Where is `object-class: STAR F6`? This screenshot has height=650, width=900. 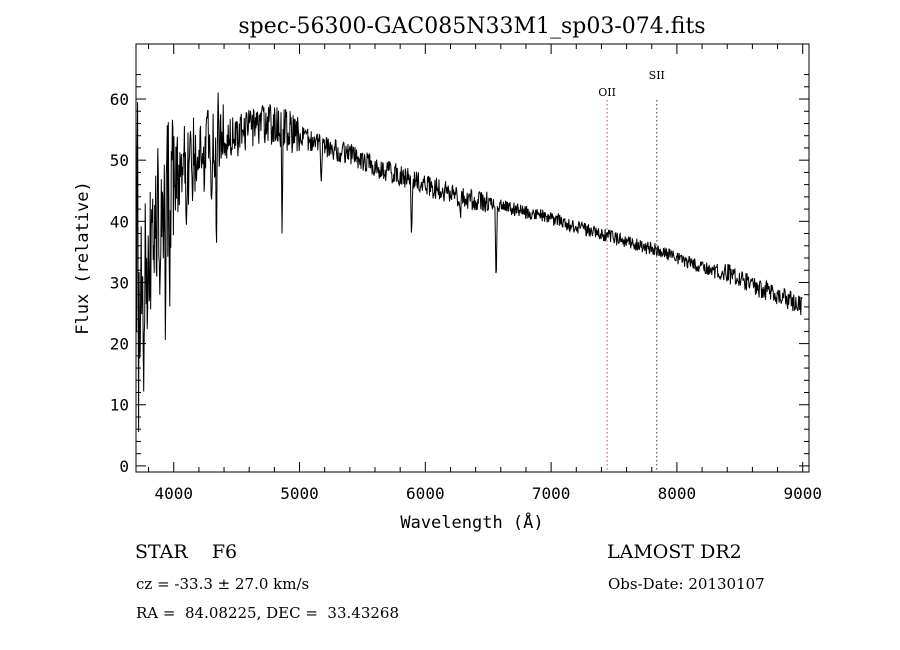 object-class: STAR F6 is located at coordinates (186, 552).